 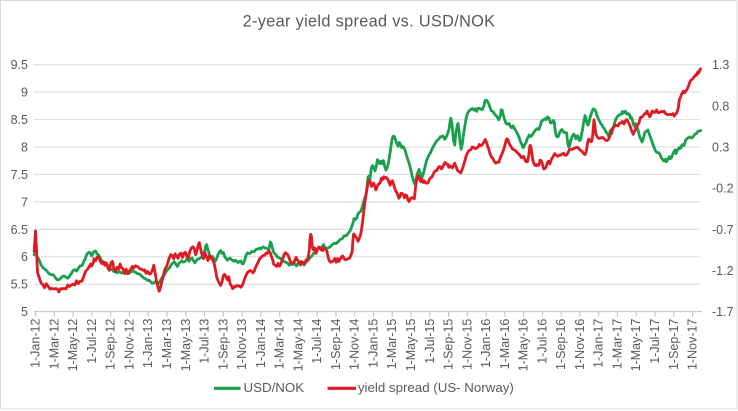 I want to click on svg-text: 1-May-13, so click(x=186, y=345).